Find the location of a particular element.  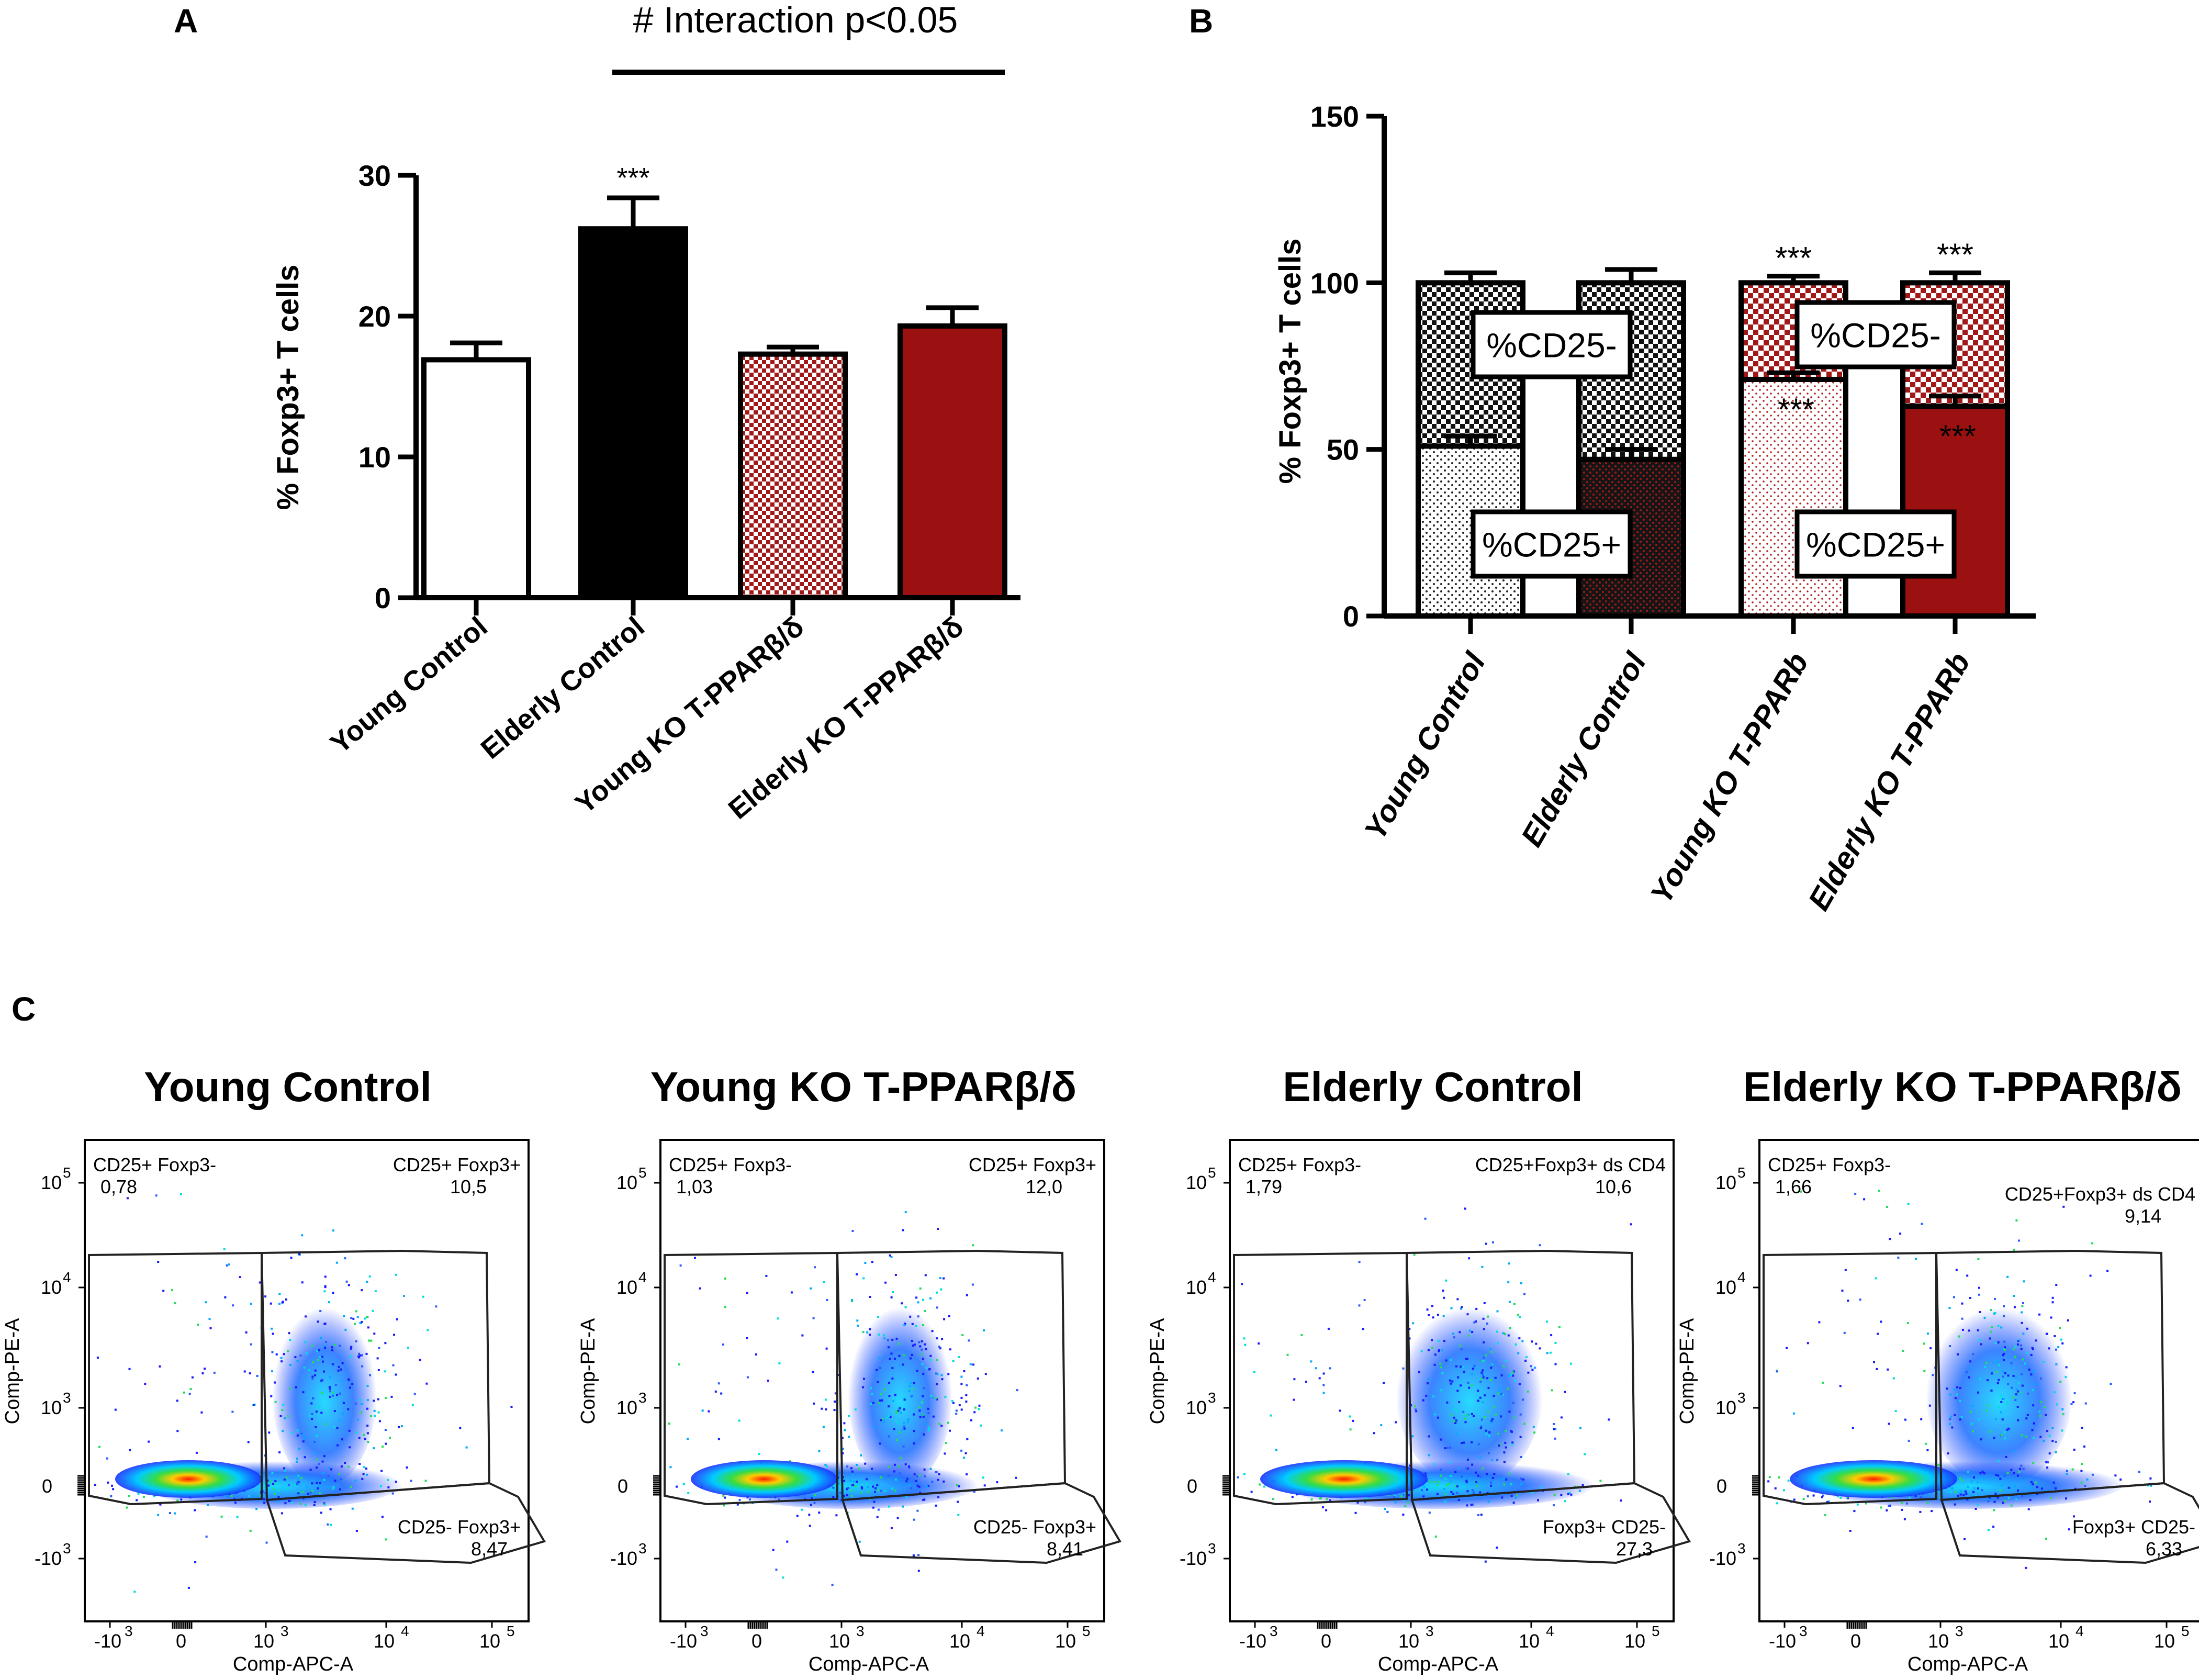

gate-tl-value: 1,03 is located at coordinates (694, 1186).